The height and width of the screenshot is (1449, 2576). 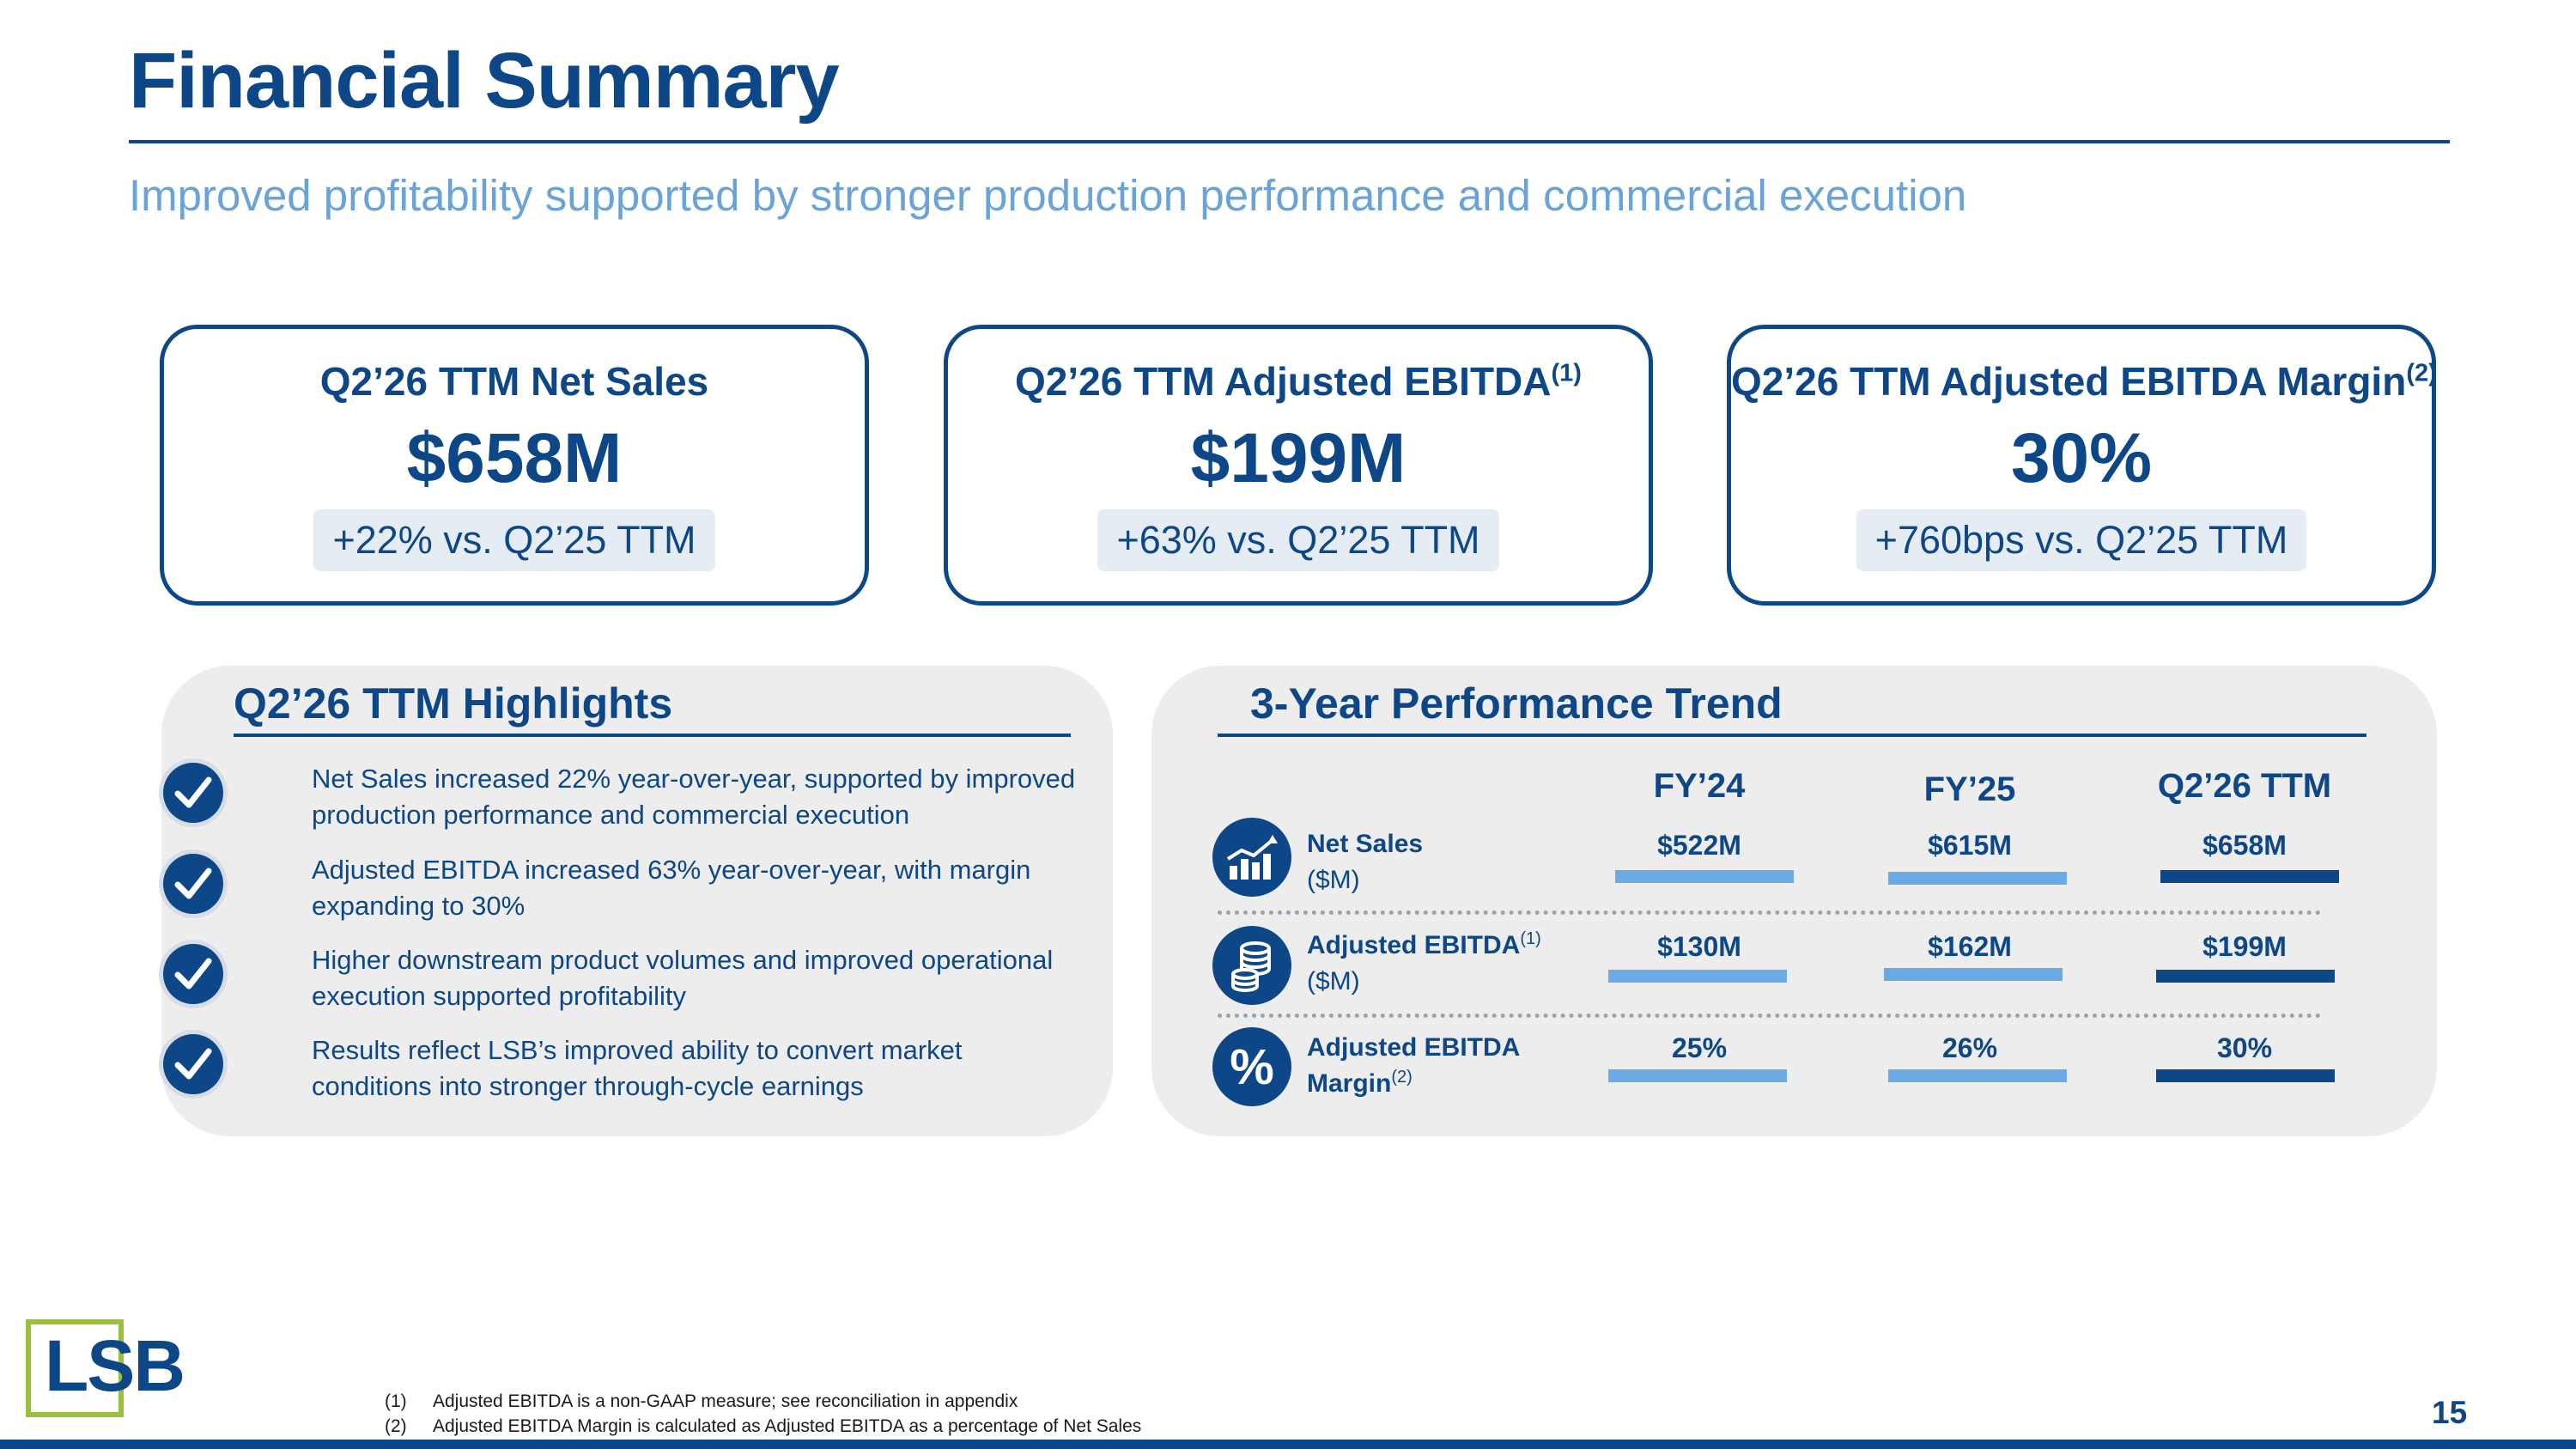 What do you see at coordinates (1290, 141) in the screenshot?
I see `title-divider` at bounding box center [1290, 141].